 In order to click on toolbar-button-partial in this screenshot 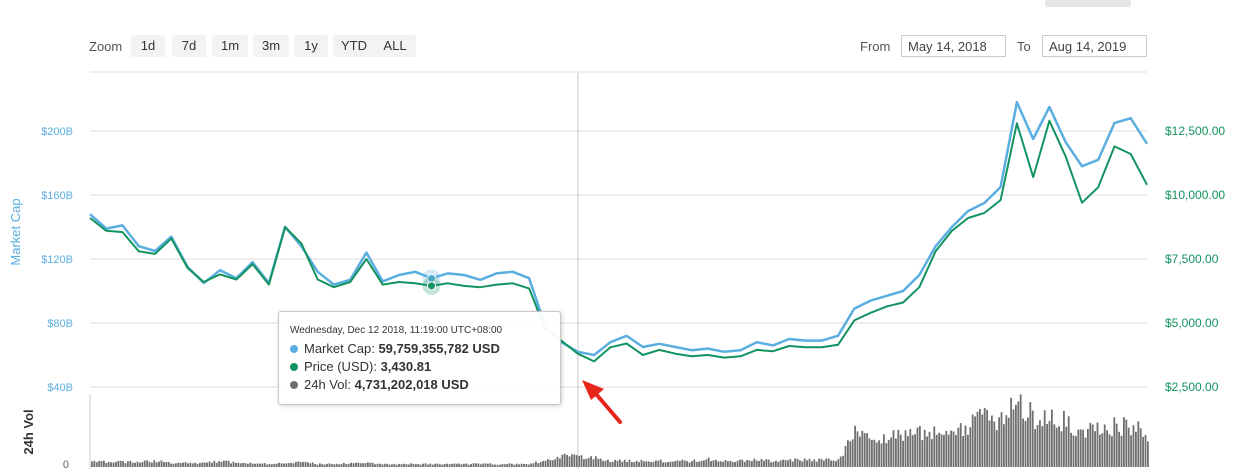, I will do `click(1088, 3)`.